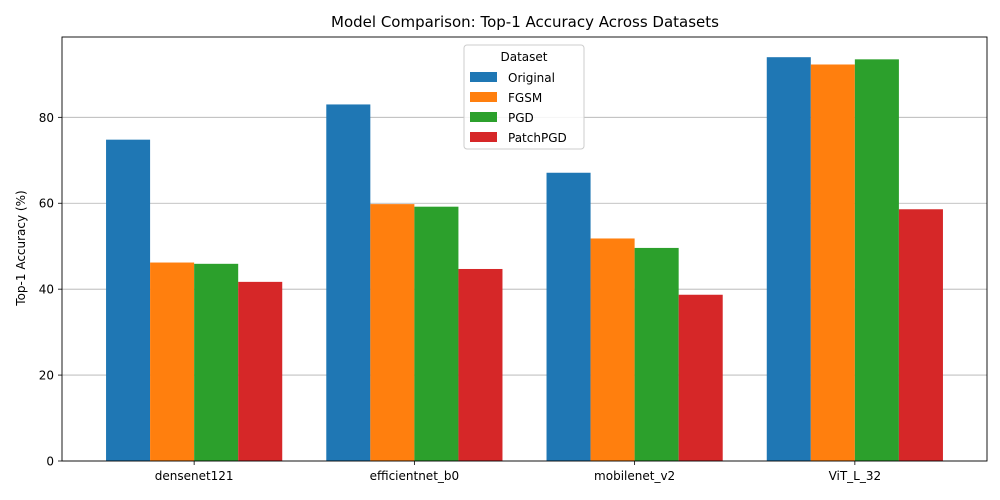 This screenshot has height=500, width=1000. What do you see at coordinates (634, 476) in the screenshot?
I see `x-tick-label: mobilenet_v2` at bounding box center [634, 476].